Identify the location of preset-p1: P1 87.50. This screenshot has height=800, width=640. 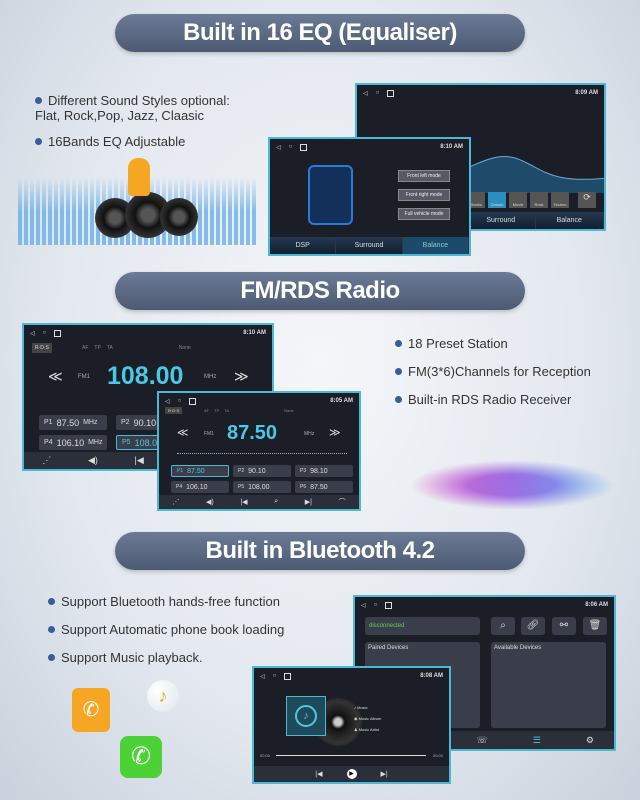
(200, 471).